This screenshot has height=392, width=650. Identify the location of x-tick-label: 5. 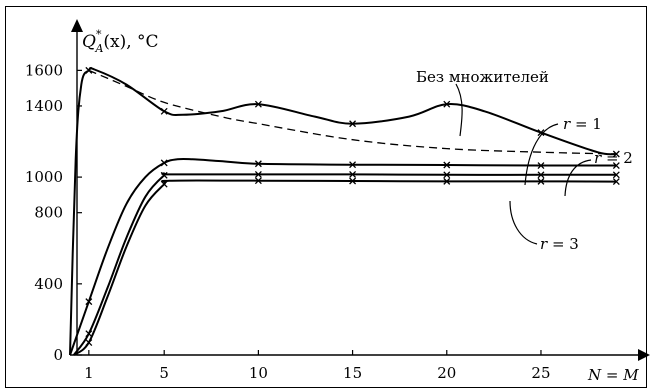
(164, 373).